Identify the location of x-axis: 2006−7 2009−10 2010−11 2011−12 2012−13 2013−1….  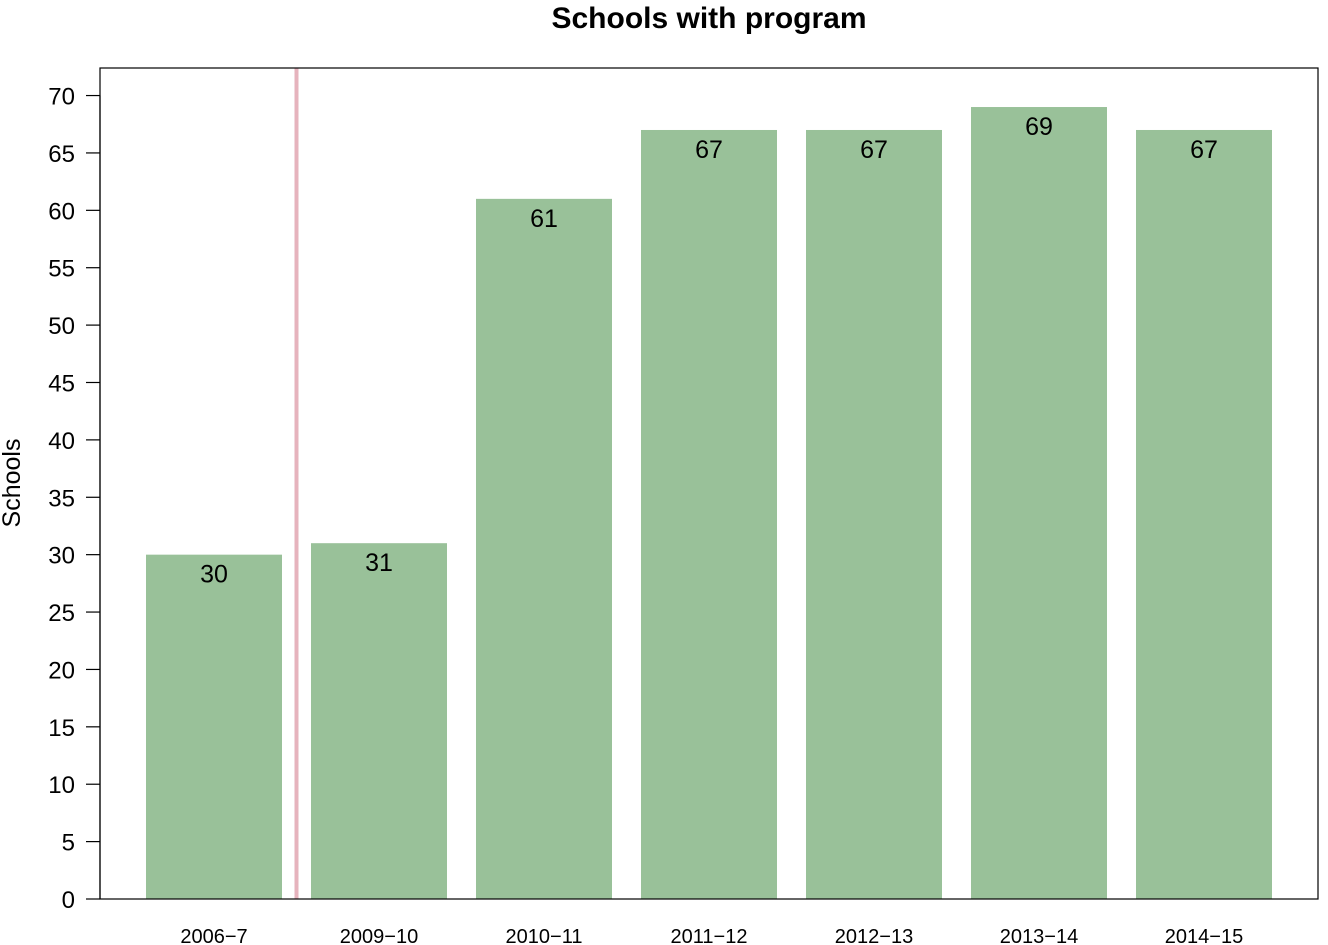
(711, 935).